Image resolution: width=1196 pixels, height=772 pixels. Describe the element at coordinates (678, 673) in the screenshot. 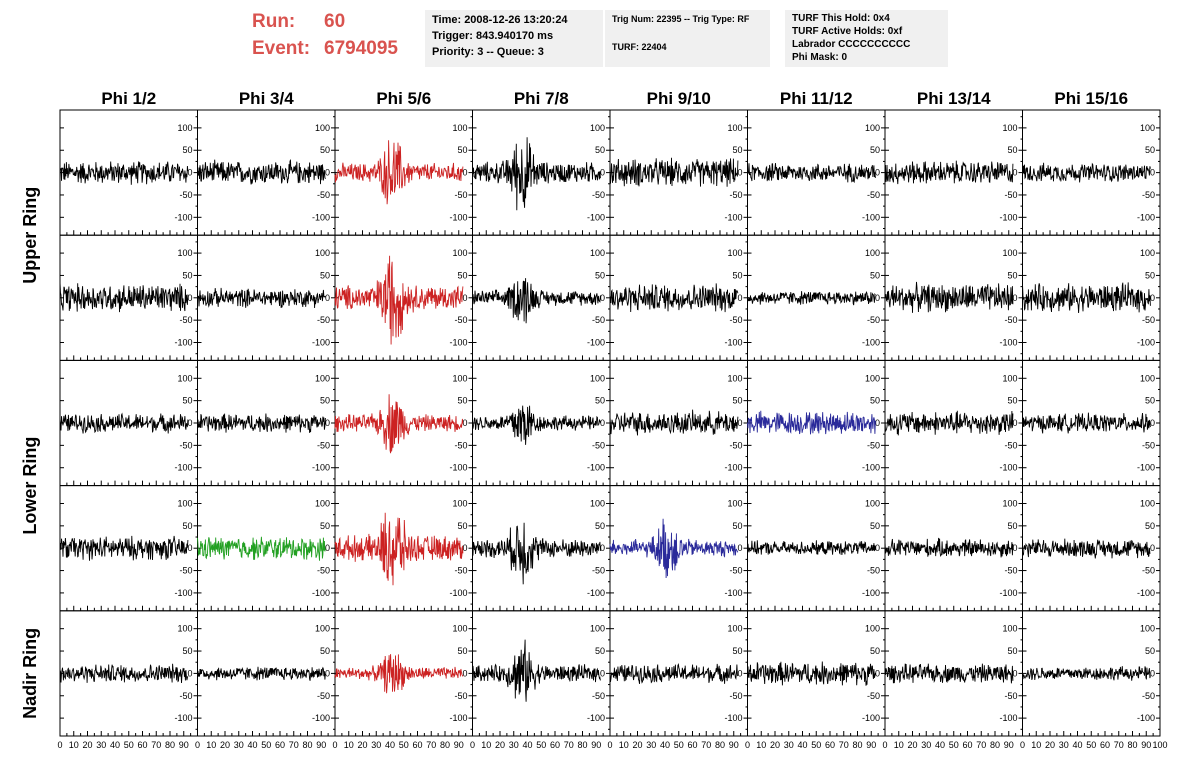

I see `panel-r5-c5: 100 50 0 -50 -100` at that location.